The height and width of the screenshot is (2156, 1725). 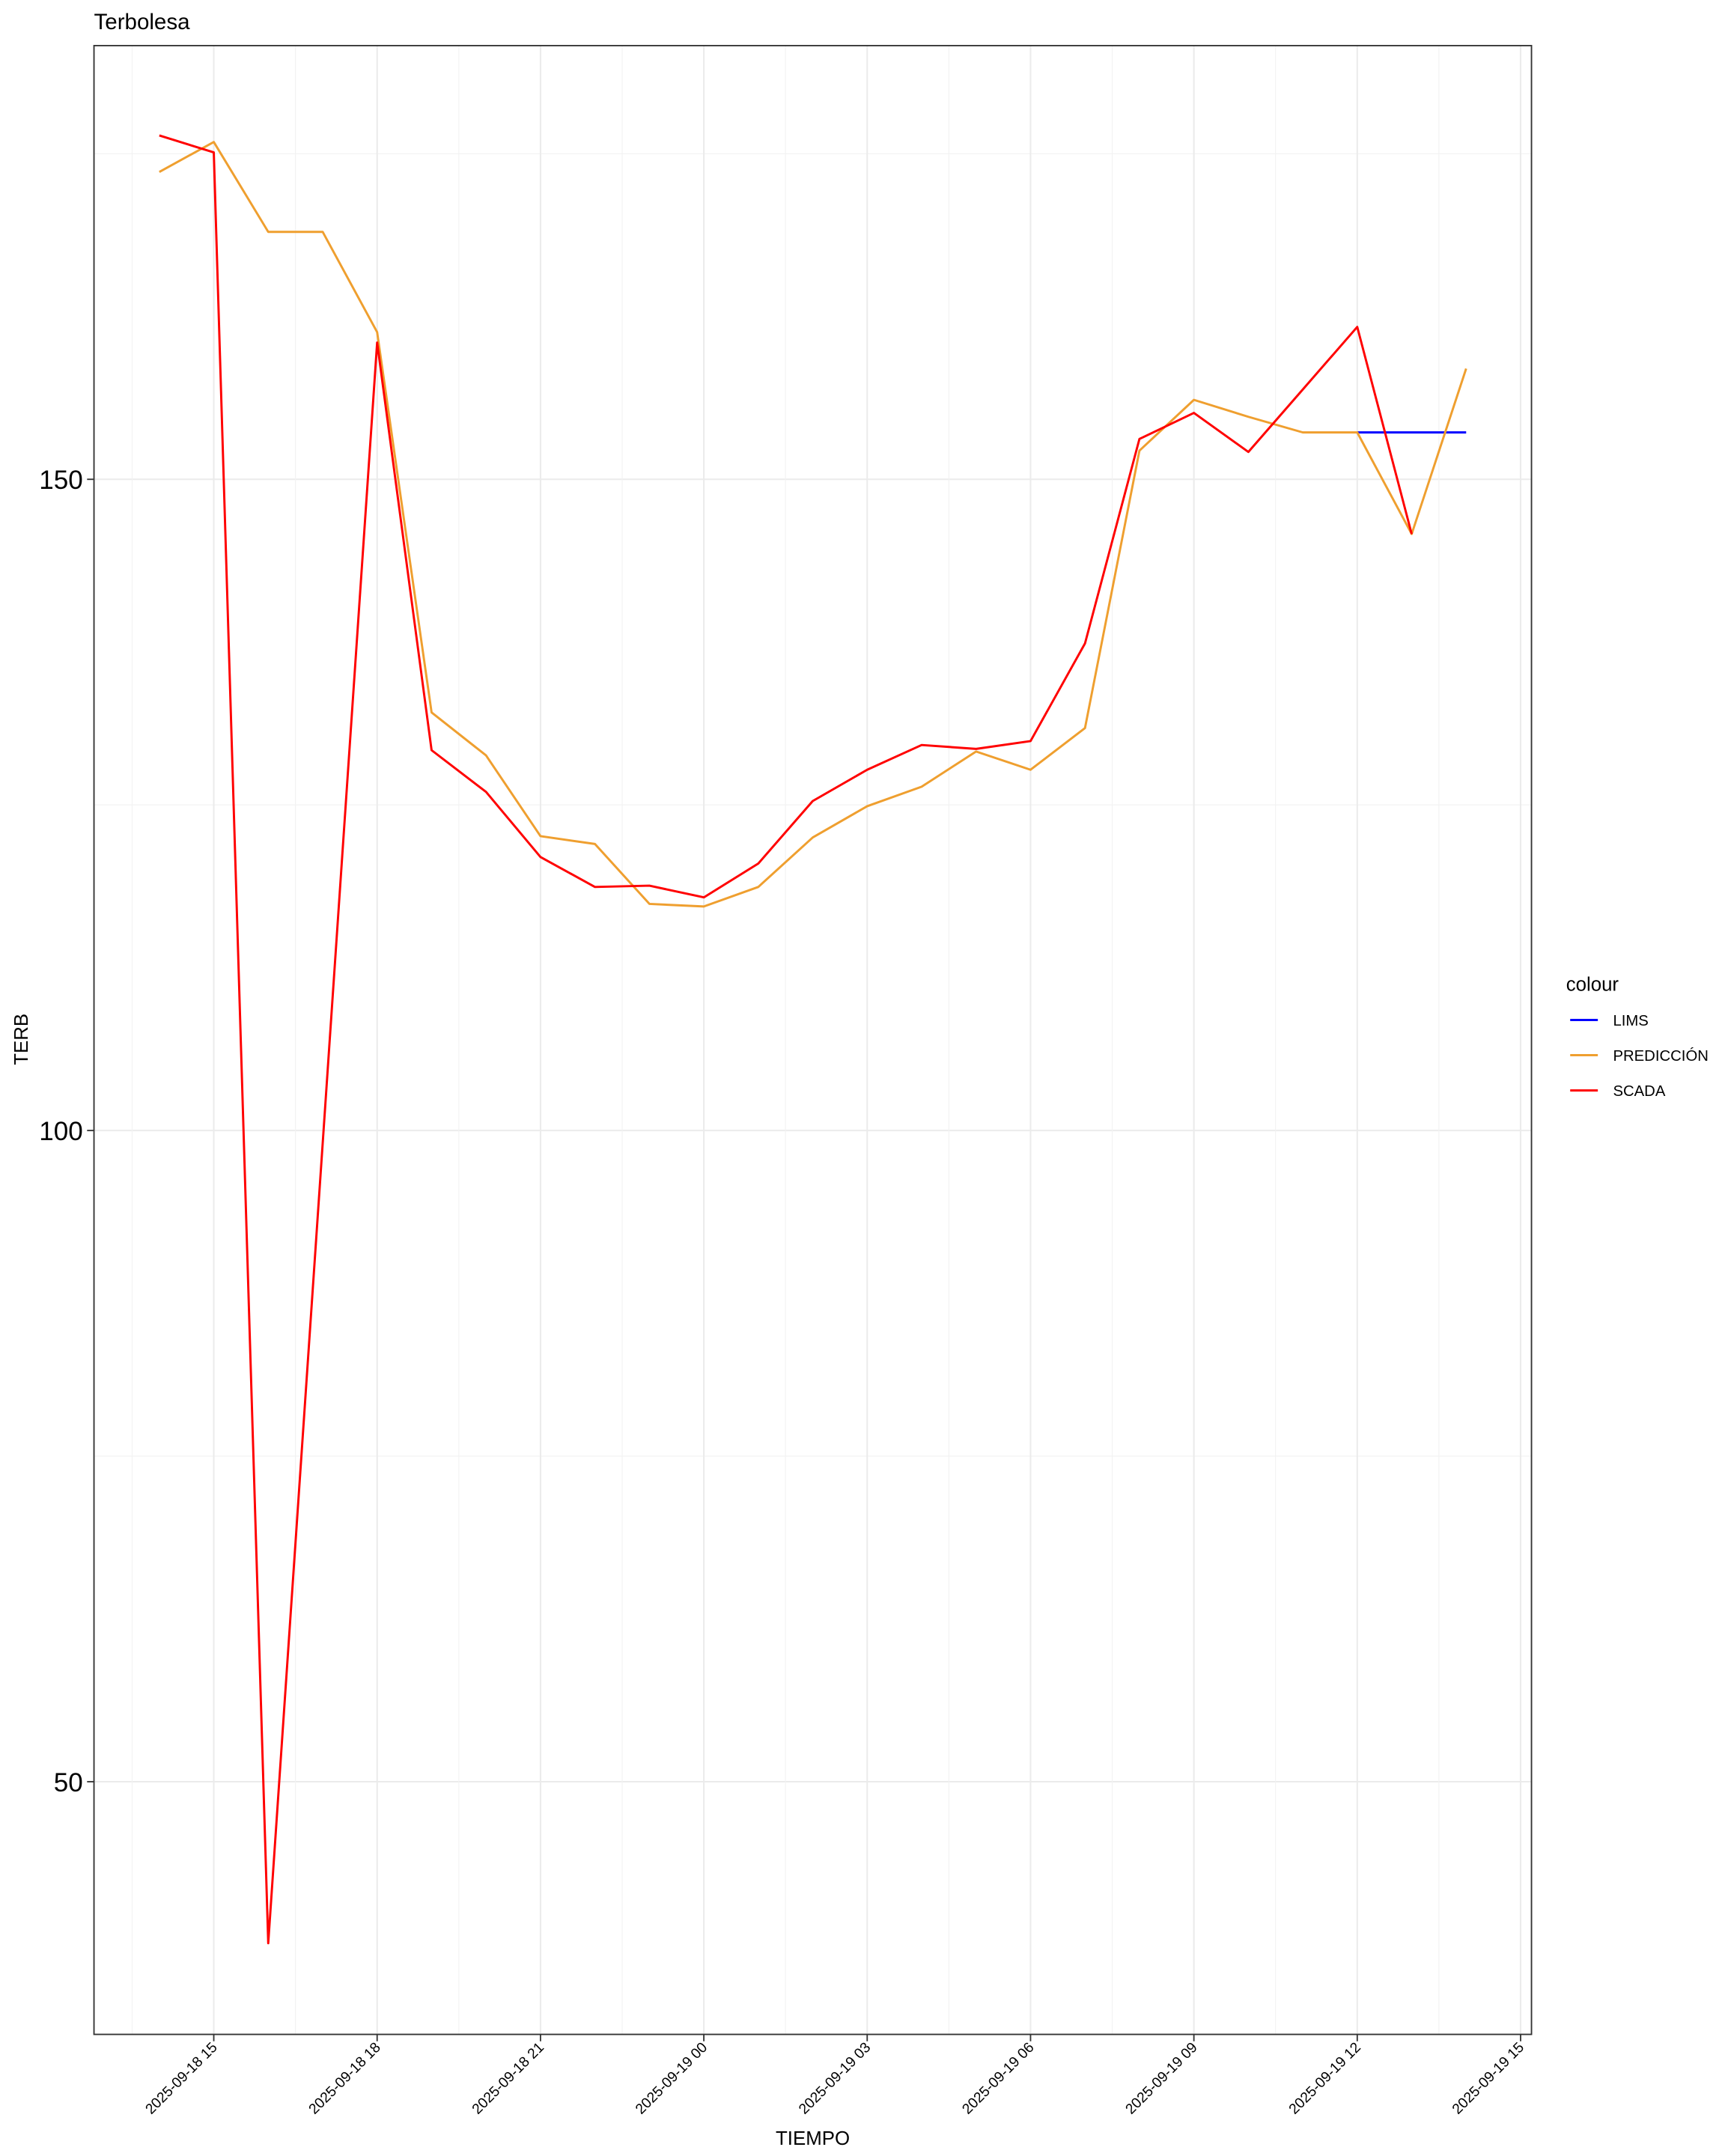 I want to click on chart-title: Terbolesa, so click(x=142, y=22).